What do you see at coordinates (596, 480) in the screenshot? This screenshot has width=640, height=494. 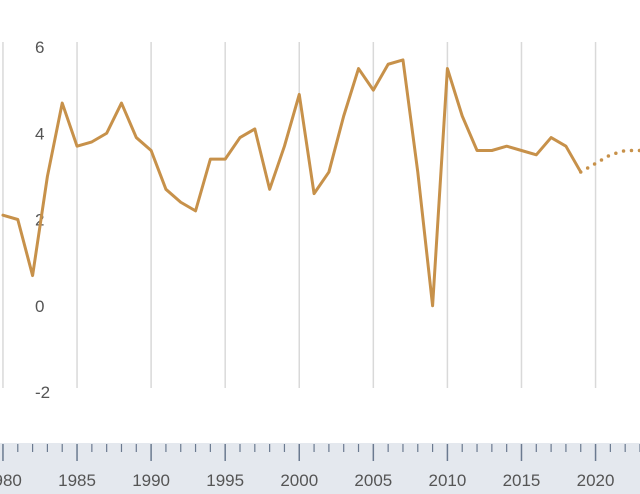 I see `x-tick-label-2020: 2020` at bounding box center [596, 480].